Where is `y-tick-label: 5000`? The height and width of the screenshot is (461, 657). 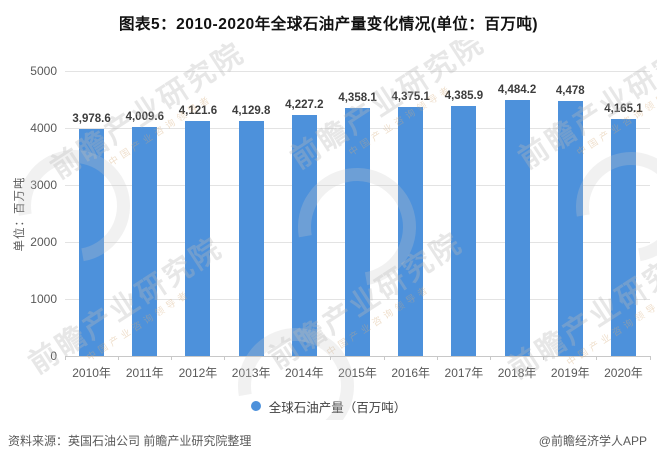 y-tick-label: 5000 is located at coordinates (43, 71).